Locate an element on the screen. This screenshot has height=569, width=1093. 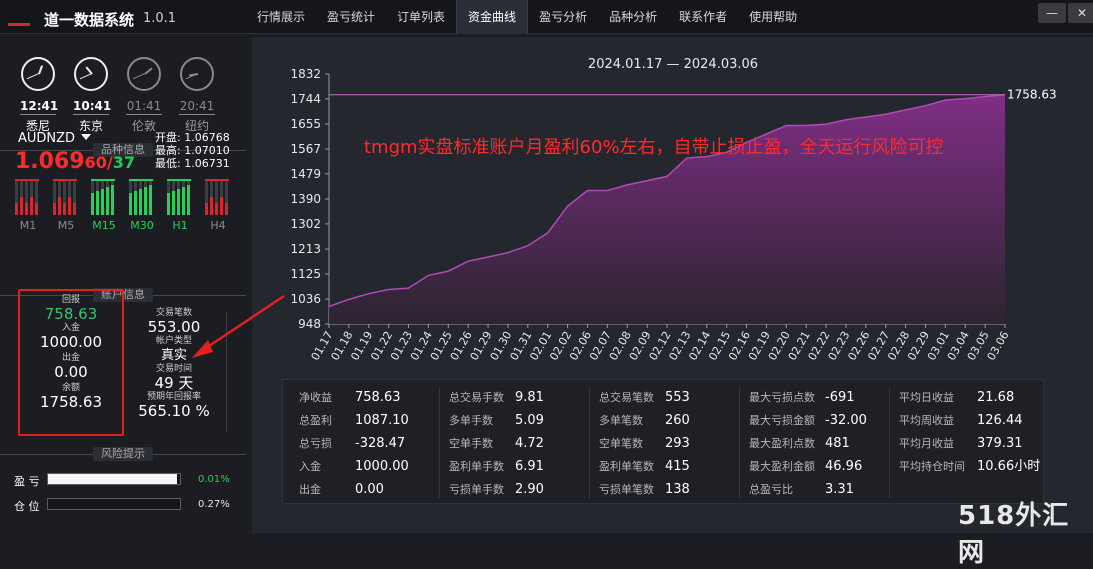
stat-row: 空单手数 4.72 is located at coordinates (496, 443).